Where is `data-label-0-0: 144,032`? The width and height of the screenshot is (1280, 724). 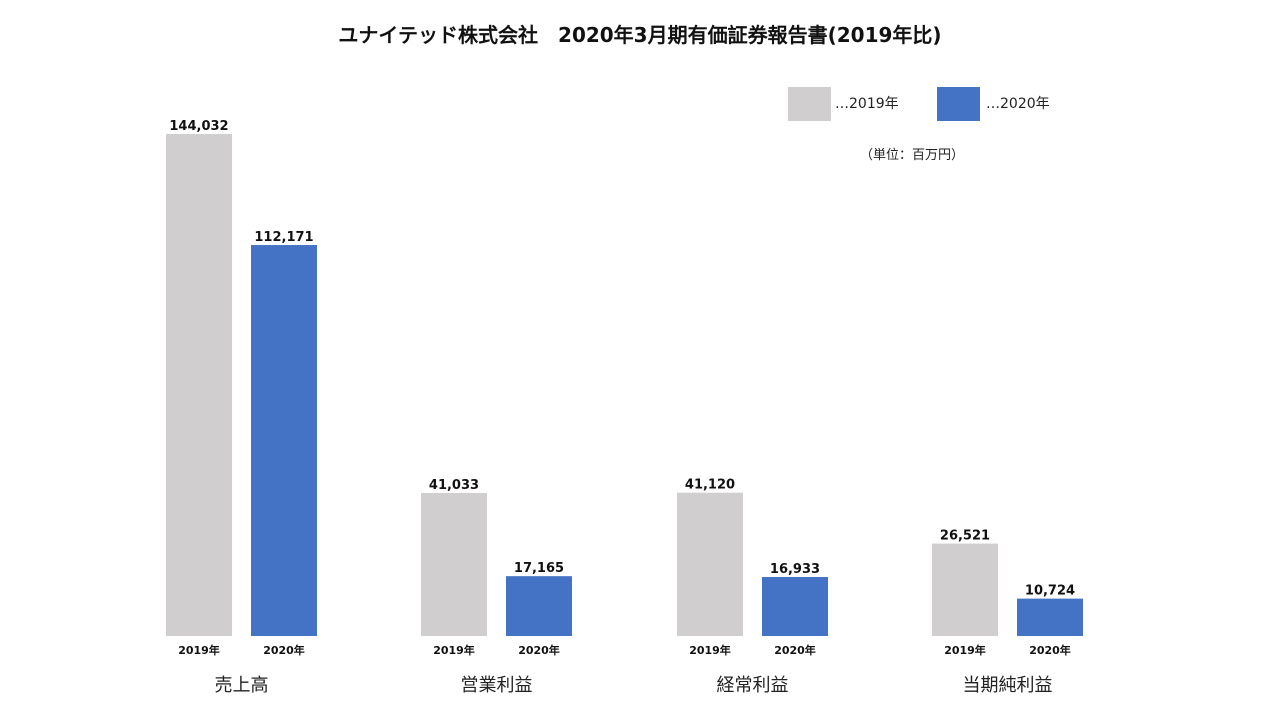
data-label-0-0: 144,032 is located at coordinates (198, 126).